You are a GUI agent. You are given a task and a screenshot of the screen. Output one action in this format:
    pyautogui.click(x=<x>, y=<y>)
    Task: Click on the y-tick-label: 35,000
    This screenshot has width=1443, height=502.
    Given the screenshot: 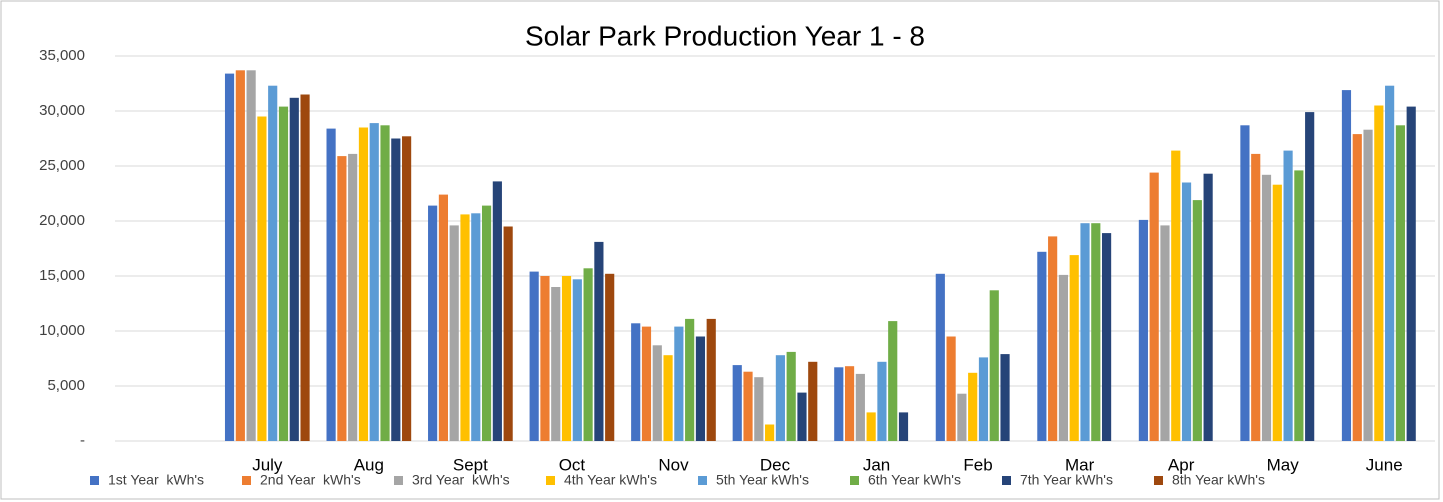 What is the action you would take?
    pyautogui.click(x=62, y=55)
    